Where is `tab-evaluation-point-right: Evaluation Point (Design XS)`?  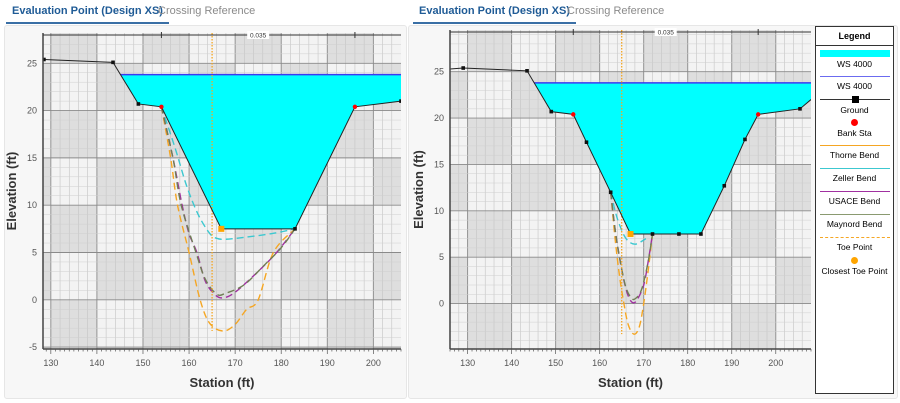
tab-evaluation-point-right: Evaluation Point (Design XS) is located at coordinates (494, 14).